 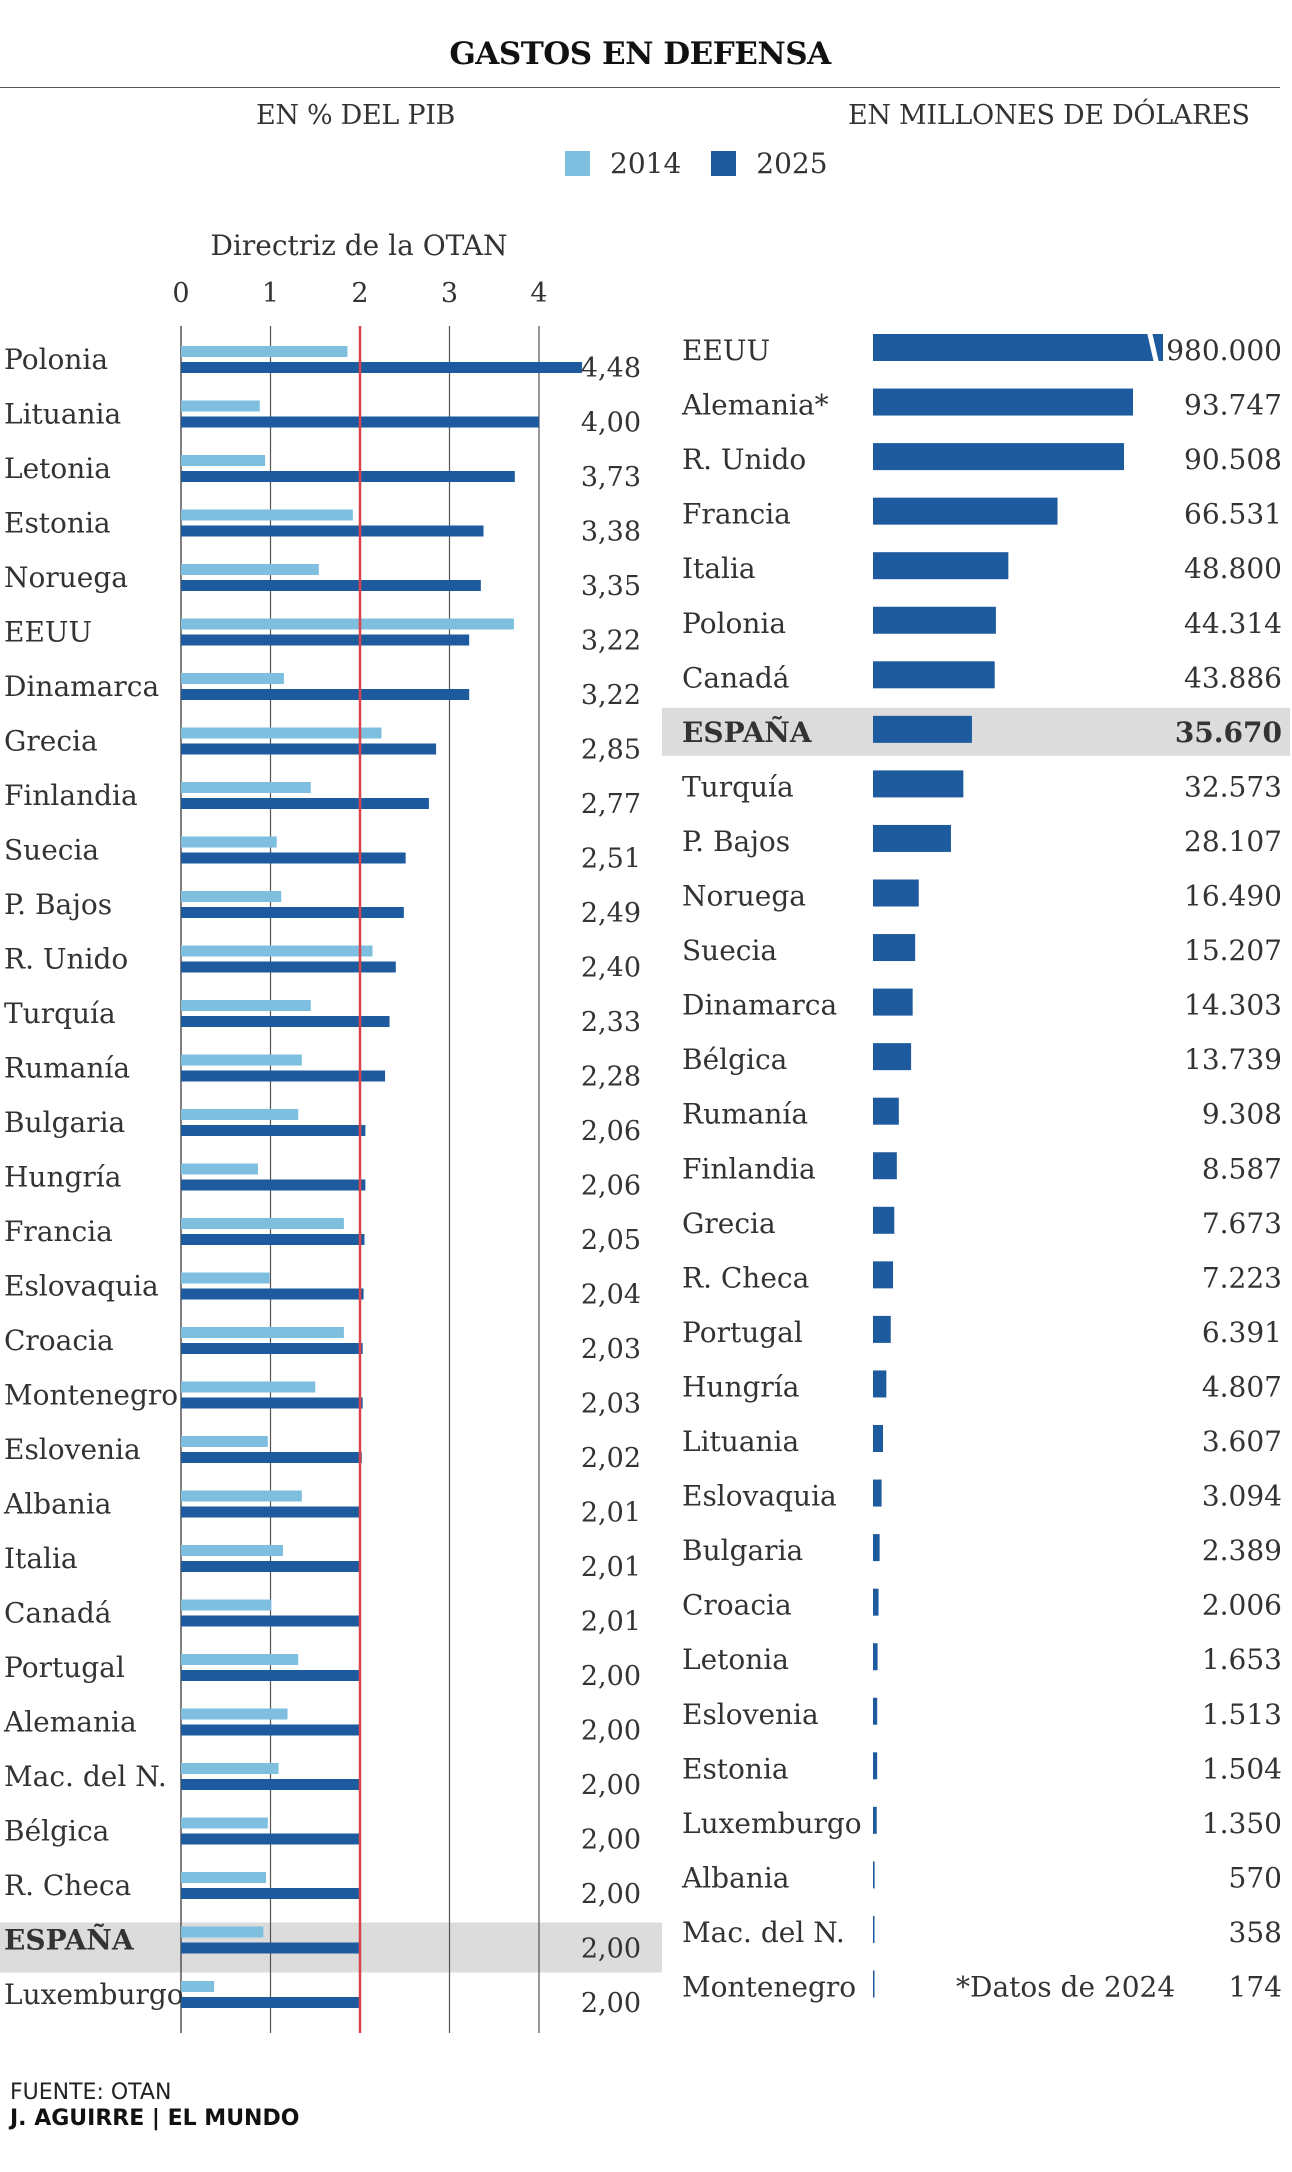 What do you see at coordinates (1242, 1496) in the screenshot?
I see `value-label-usd: 3.094` at bounding box center [1242, 1496].